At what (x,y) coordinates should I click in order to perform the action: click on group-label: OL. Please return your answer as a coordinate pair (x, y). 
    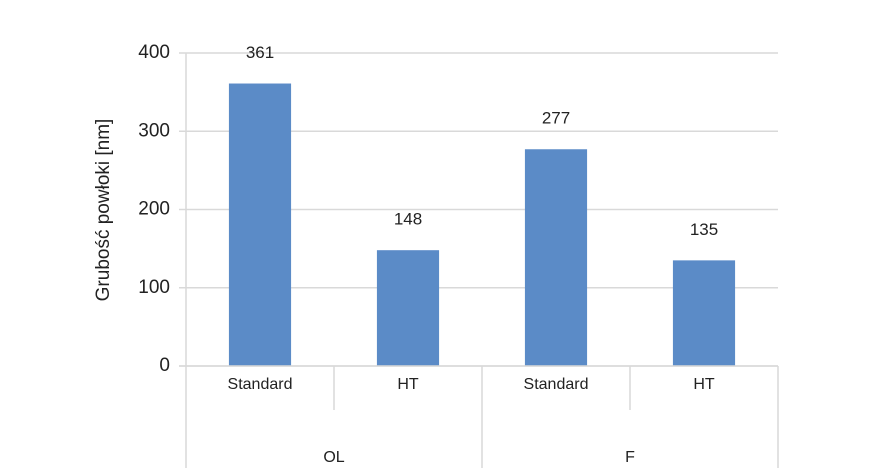
    Looking at the image, I should click on (333, 457).